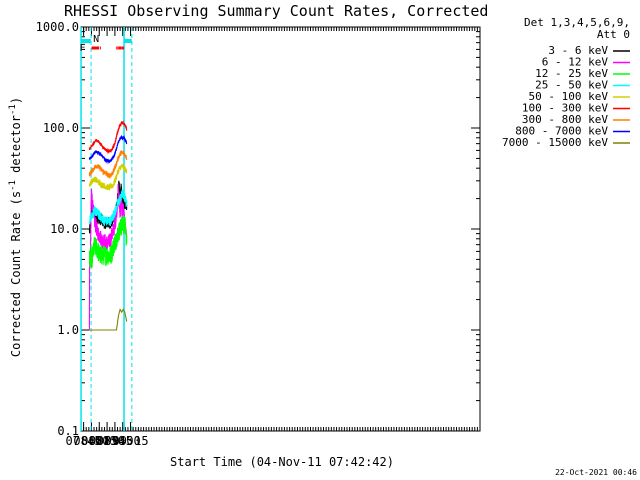 Image resolution: width=640 pixels, height=480 pixels. I want to click on y-axis-label-sup2: -1, so click(13, 109).